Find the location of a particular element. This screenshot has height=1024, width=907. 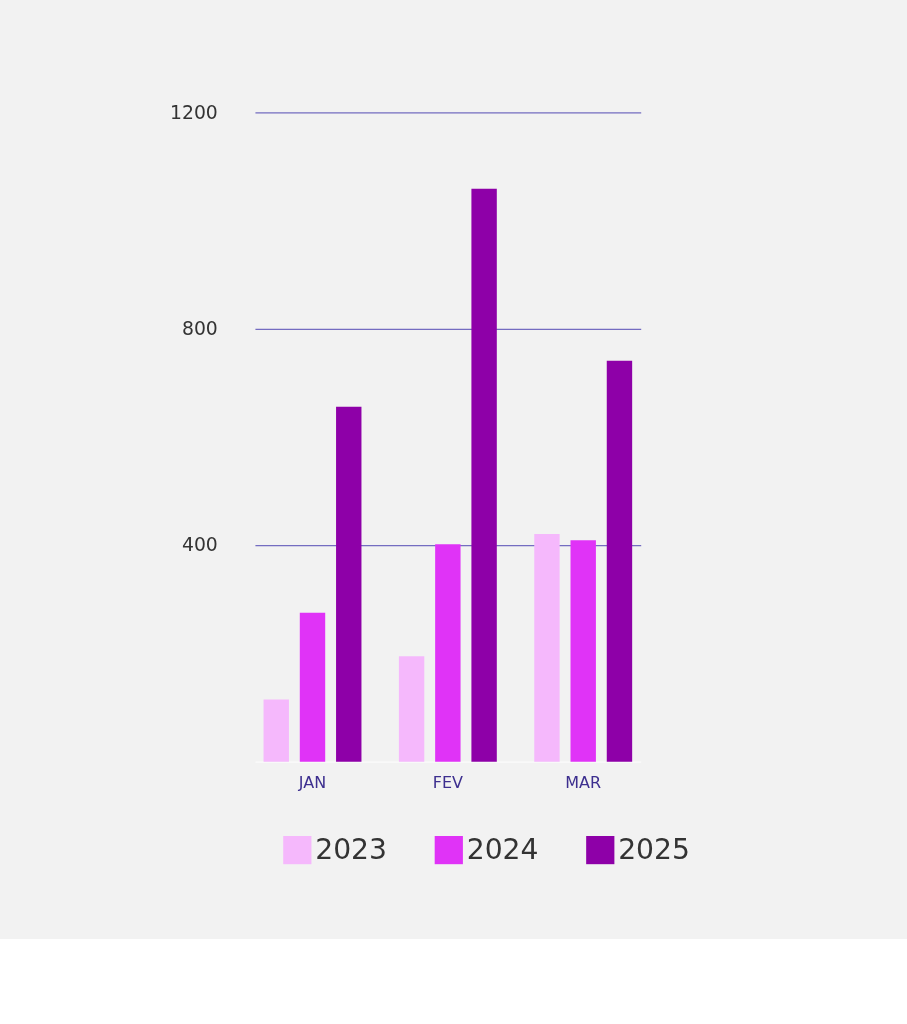

x-tick-label: MAR is located at coordinates (583, 783).